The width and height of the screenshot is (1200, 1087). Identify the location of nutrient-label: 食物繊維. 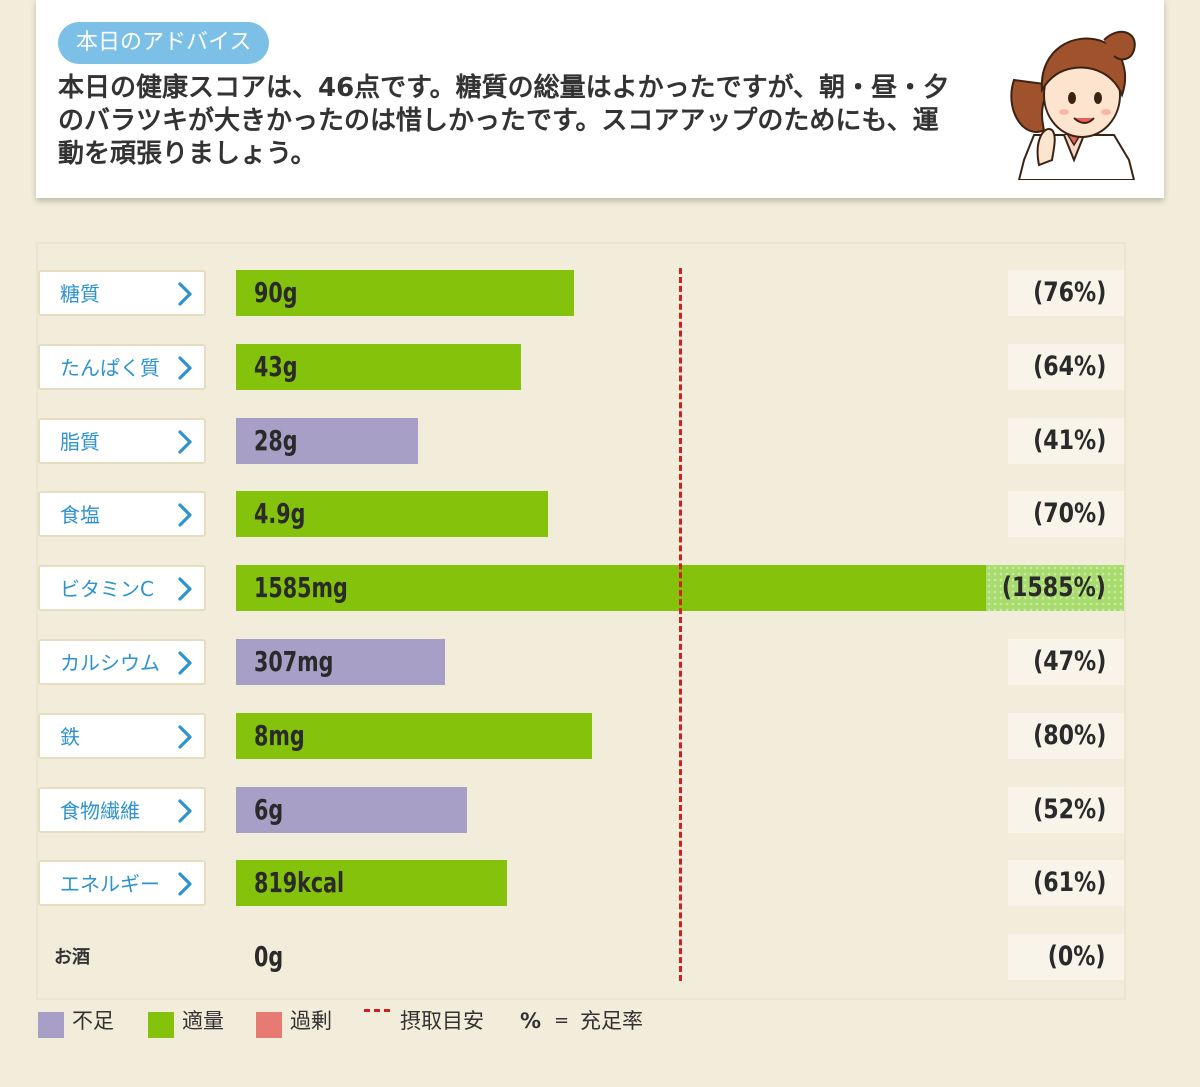
(100, 811).